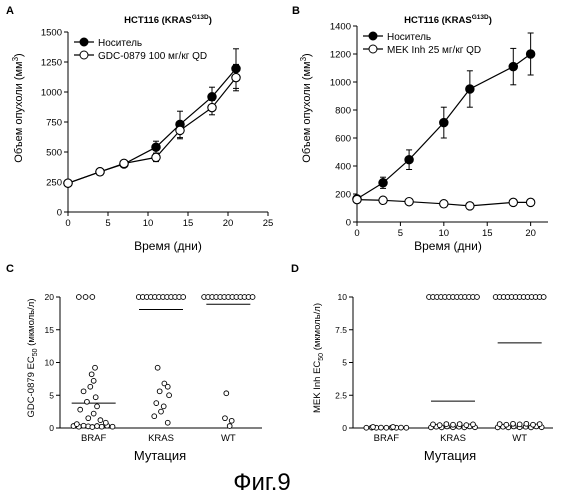 This screenshot has width=565, height=500. I want to click on panel-c-ytick-label: 20, so click(50, 297).